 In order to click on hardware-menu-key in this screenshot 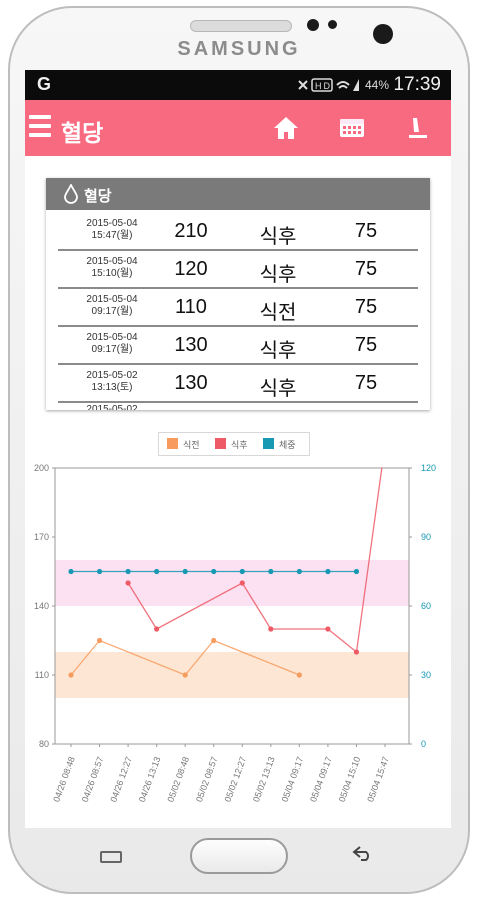, I will do `click(111, 857)`.